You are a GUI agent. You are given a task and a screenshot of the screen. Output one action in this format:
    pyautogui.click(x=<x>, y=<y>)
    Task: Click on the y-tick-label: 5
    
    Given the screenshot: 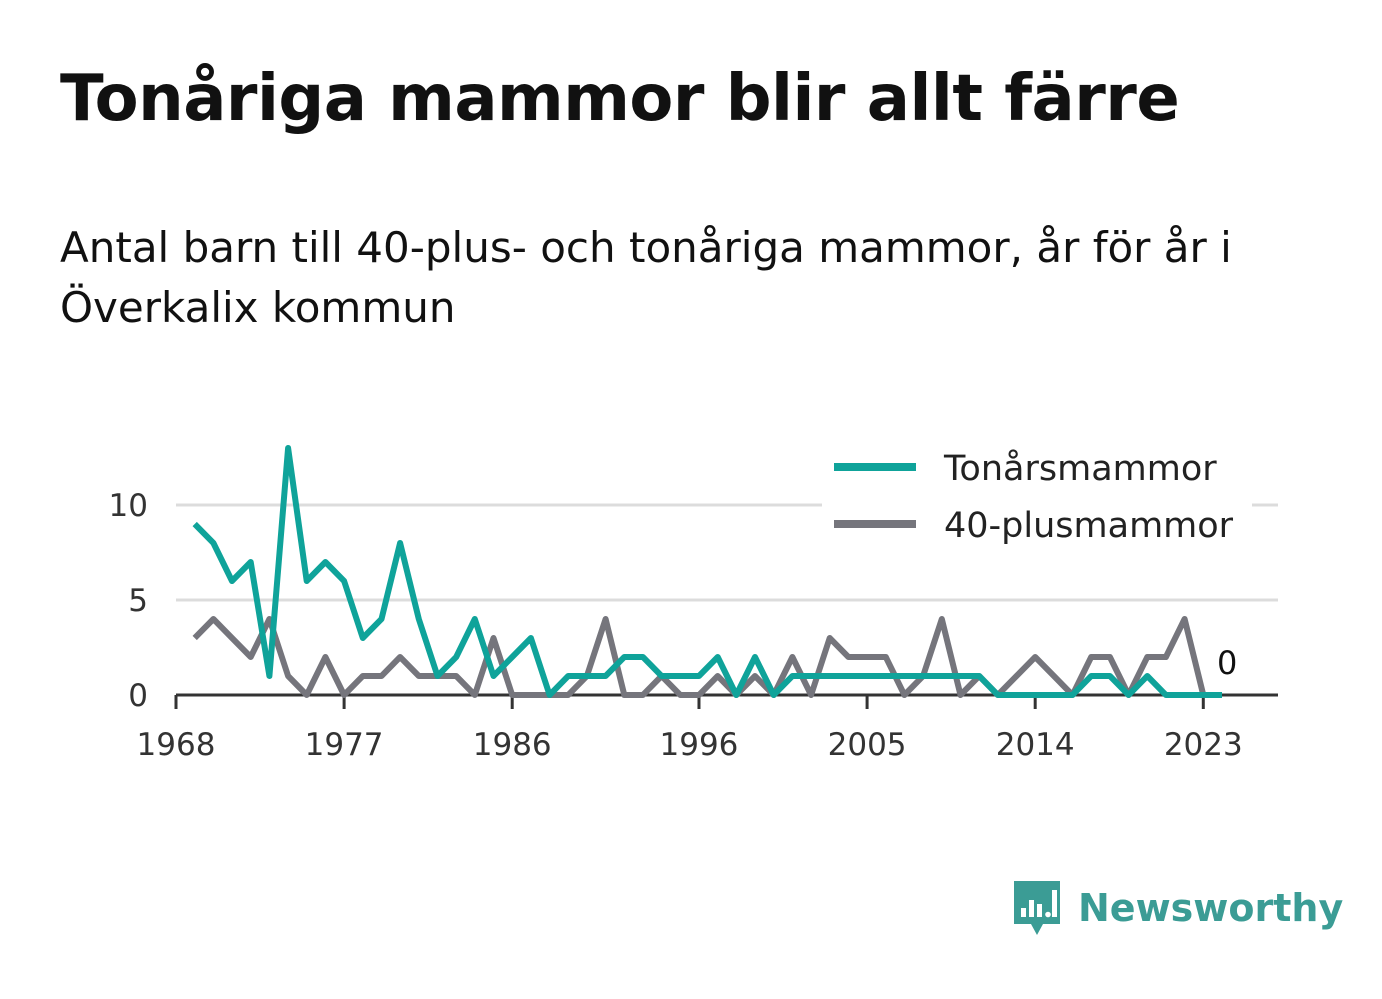 What is the action you would take?
    pyautogui.click(x=138, y=601)
    